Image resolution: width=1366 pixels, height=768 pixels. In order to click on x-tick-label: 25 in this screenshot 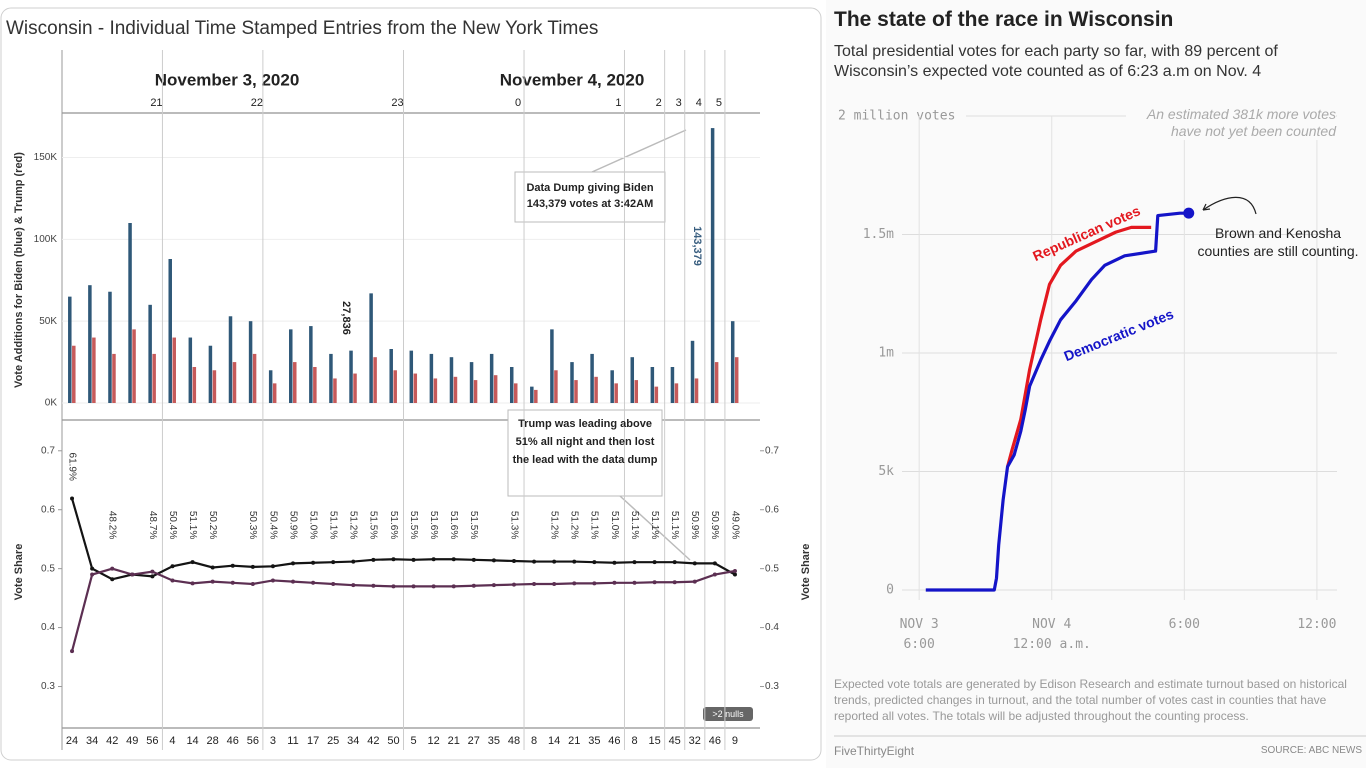, I will do `click(333, 741)`.